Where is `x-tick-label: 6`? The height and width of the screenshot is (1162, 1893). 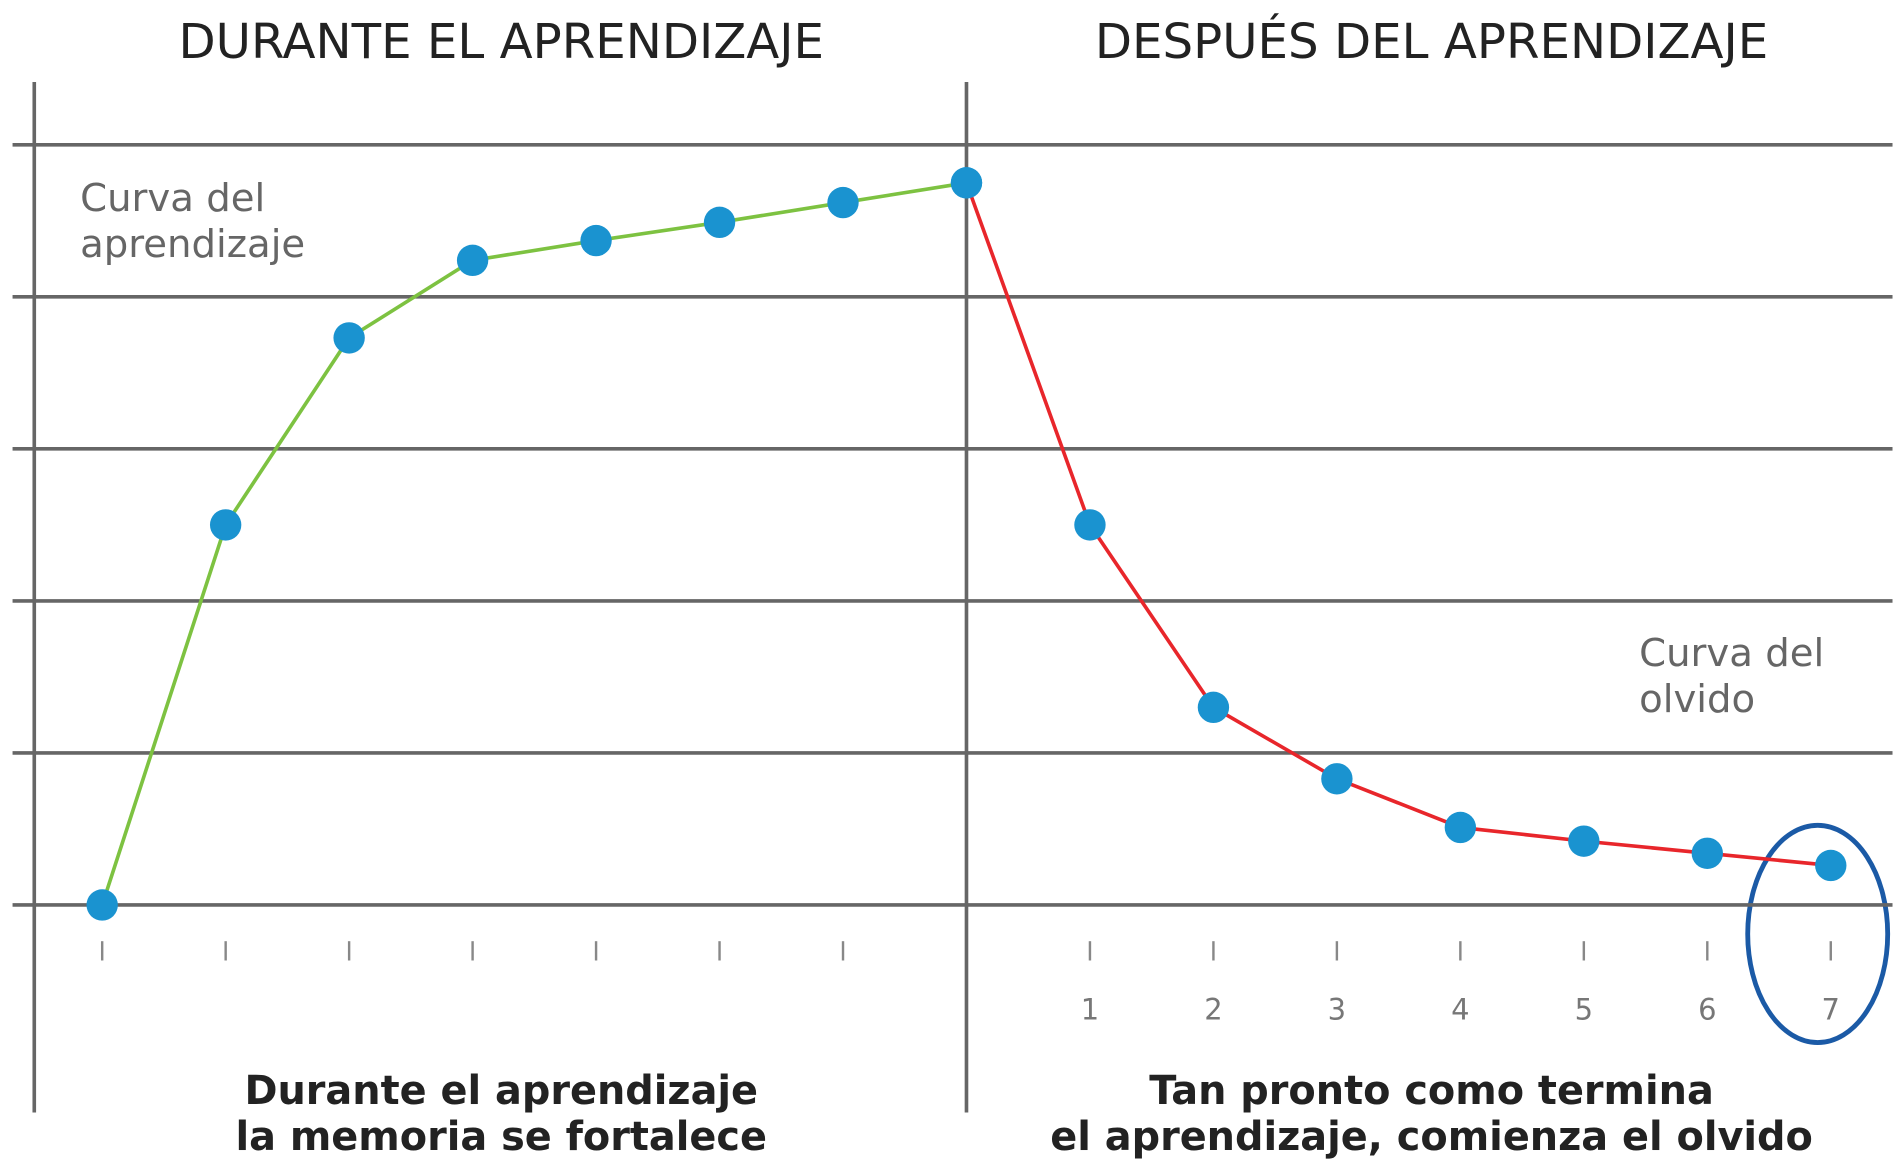 x-tick-label: 6 is located at coordinates (1707, 1010).